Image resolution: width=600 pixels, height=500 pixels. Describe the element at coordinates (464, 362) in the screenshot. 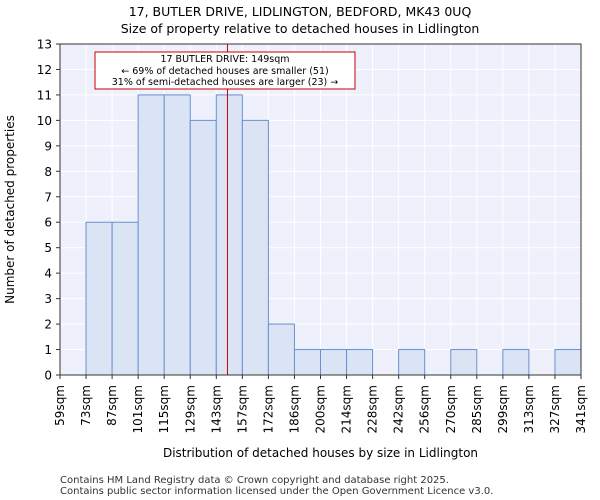

I see `bar-270sqm` at that location.